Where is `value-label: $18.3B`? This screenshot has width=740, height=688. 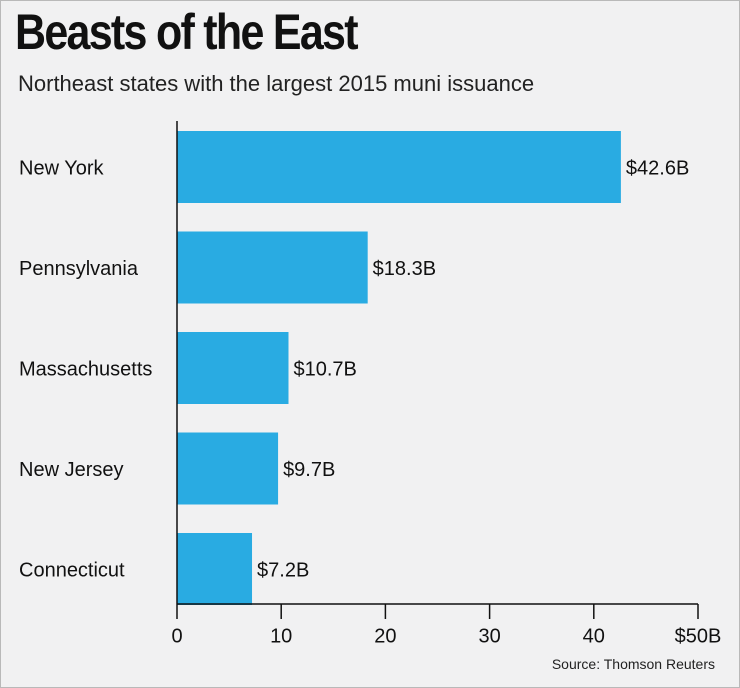 value-label: $18.3B is located at coordinates (404, 269).